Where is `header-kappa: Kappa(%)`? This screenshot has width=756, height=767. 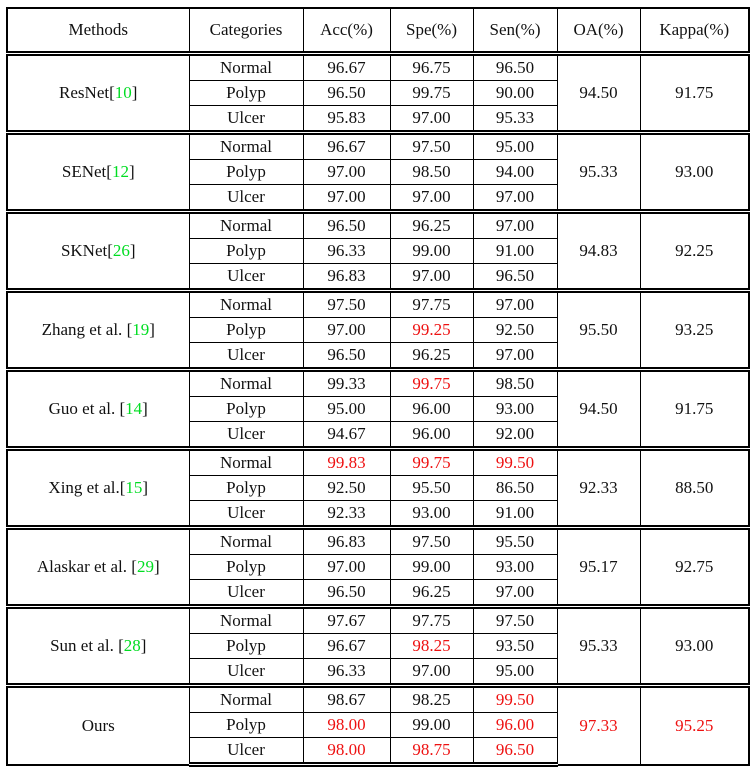
header-kappa: Kappa(%) is located at coordinates (694, 32).